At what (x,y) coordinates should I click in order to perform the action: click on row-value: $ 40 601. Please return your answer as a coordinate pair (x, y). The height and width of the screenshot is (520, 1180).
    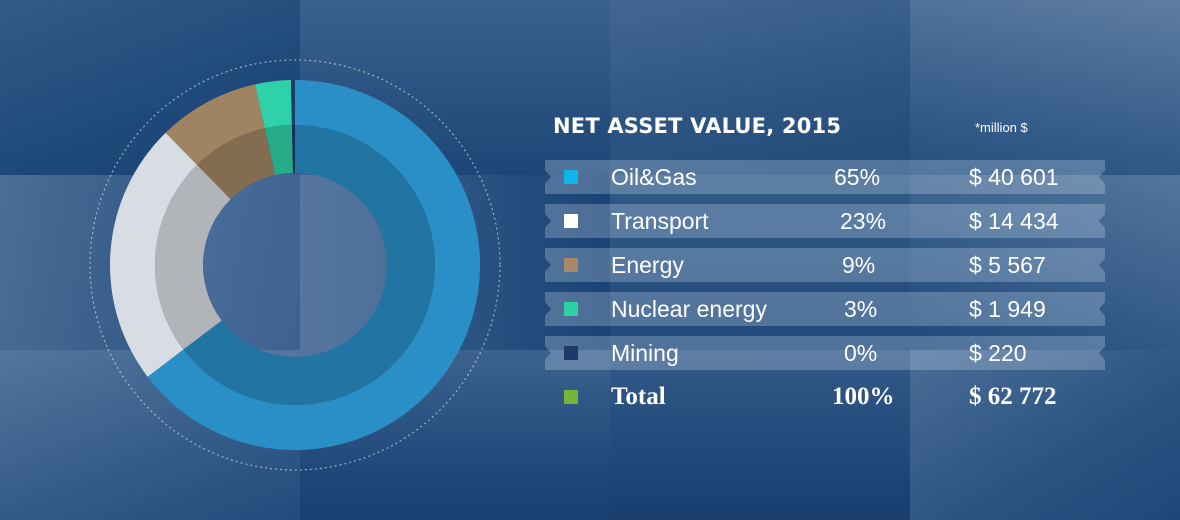
    Looking at the image, I should click on (1014, 177).